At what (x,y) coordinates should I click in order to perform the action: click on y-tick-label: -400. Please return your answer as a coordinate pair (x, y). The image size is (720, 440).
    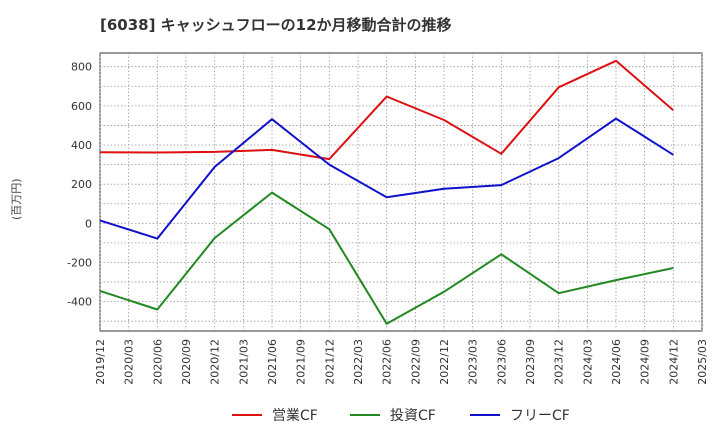
    Looking at the image, I should click on (79, 302).